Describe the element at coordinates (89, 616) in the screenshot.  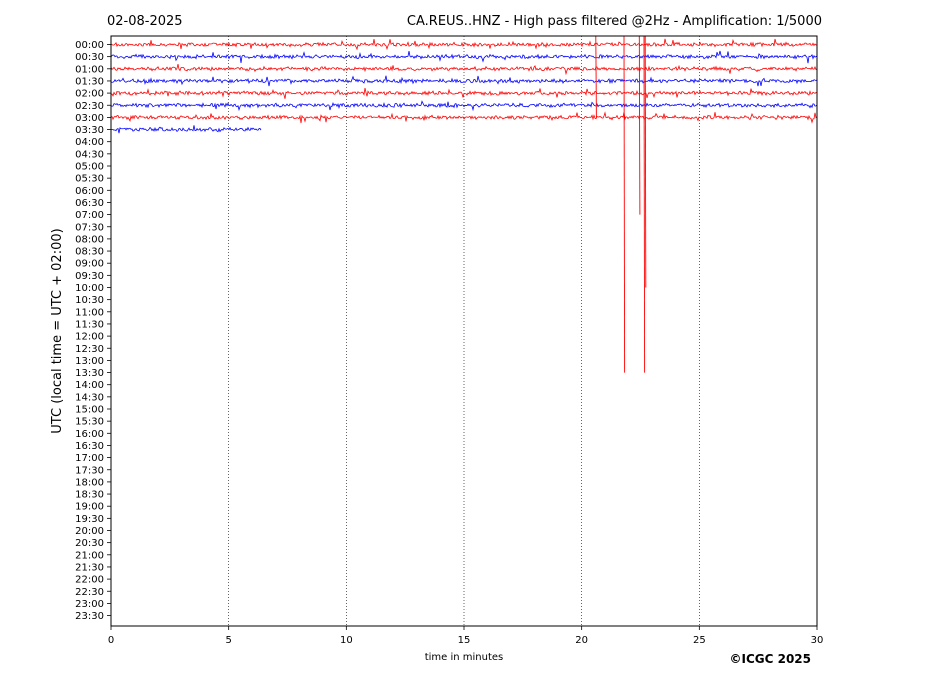
I see `y-tick-label: 23:30` at that location.